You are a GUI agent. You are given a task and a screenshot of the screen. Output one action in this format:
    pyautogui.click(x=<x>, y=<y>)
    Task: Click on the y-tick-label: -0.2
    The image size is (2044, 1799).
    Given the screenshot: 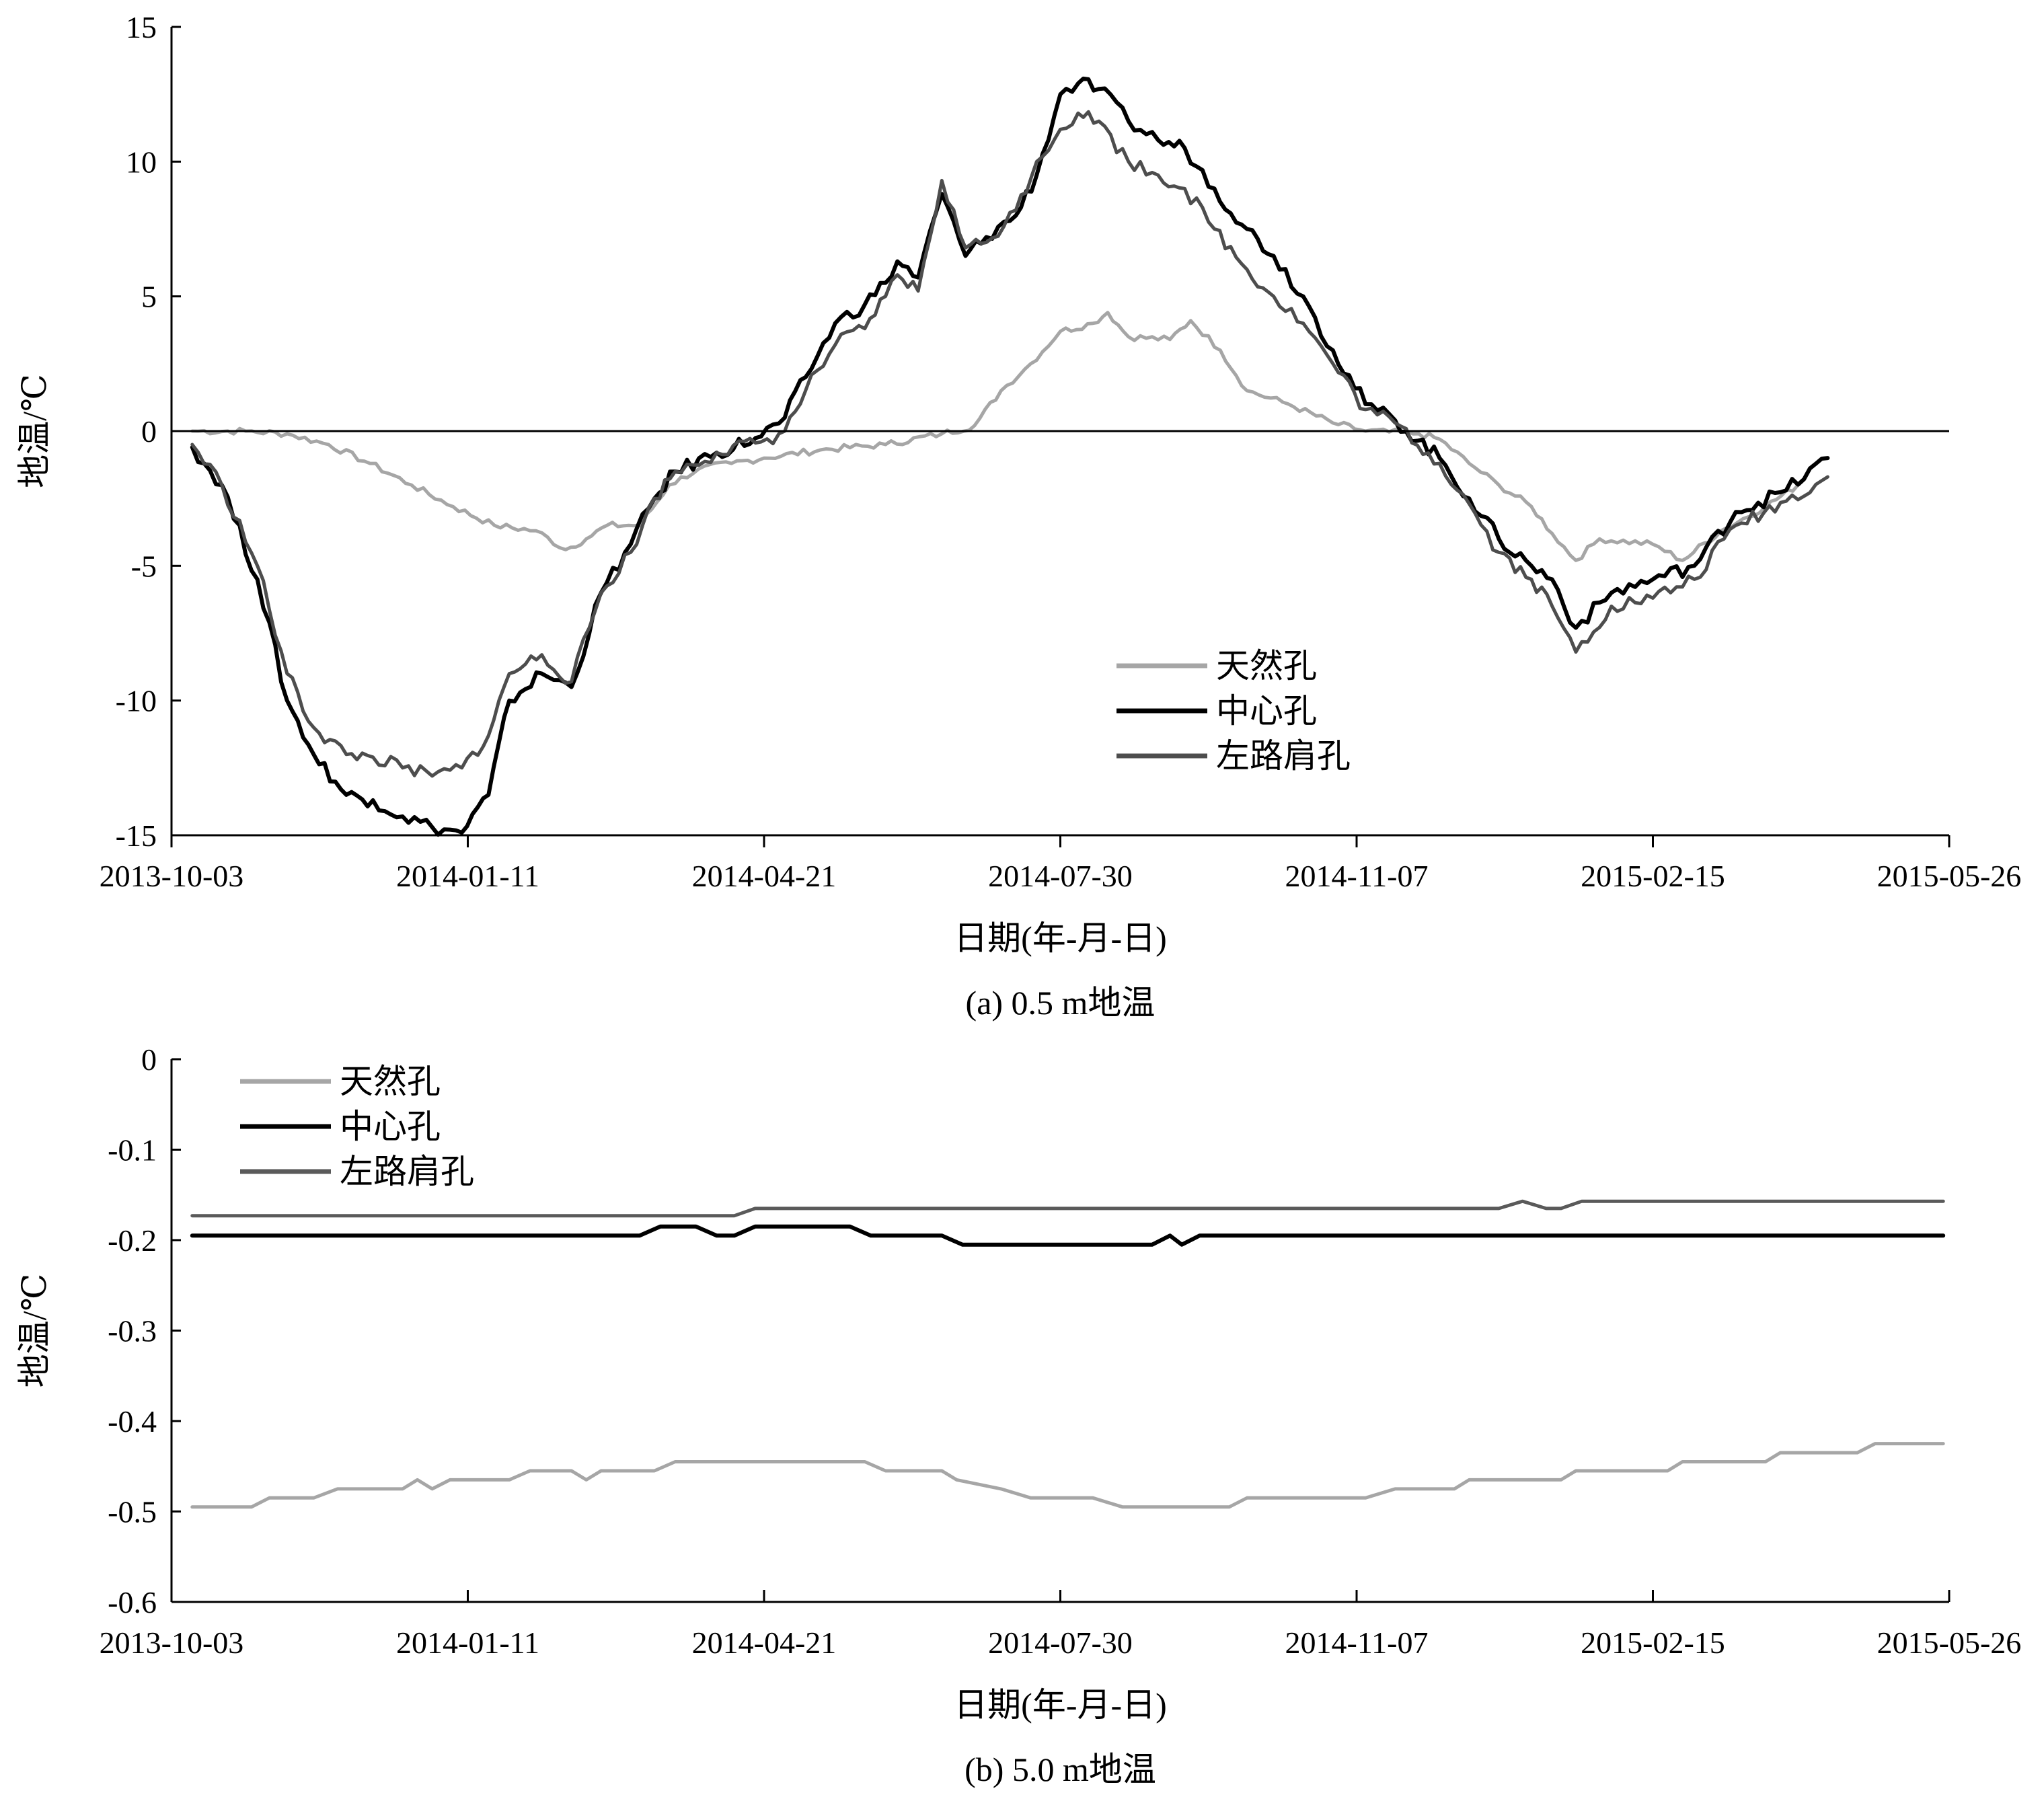 What is the action you would take?
    pyautogui.click(x=132, y=1240)
    